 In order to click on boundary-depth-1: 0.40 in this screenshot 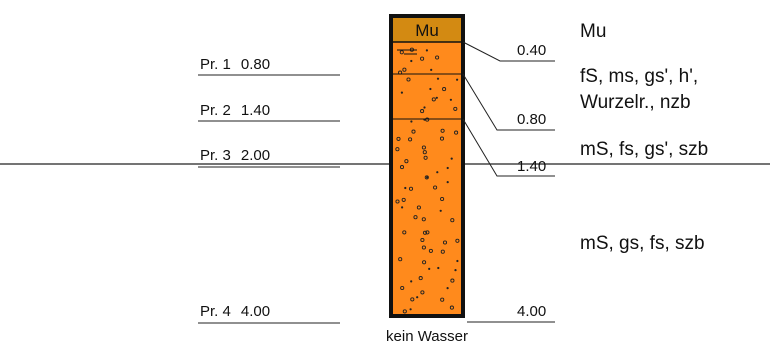, I will do `click(531, 50)`.